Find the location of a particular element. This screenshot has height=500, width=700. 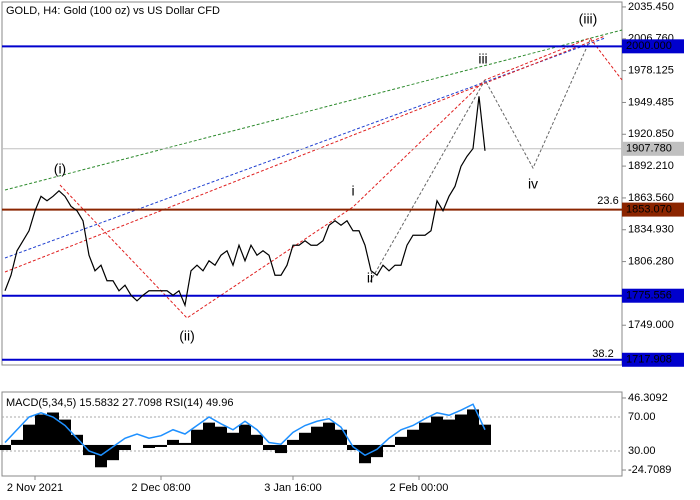

rsi-line is located at coordinates (245, 430).